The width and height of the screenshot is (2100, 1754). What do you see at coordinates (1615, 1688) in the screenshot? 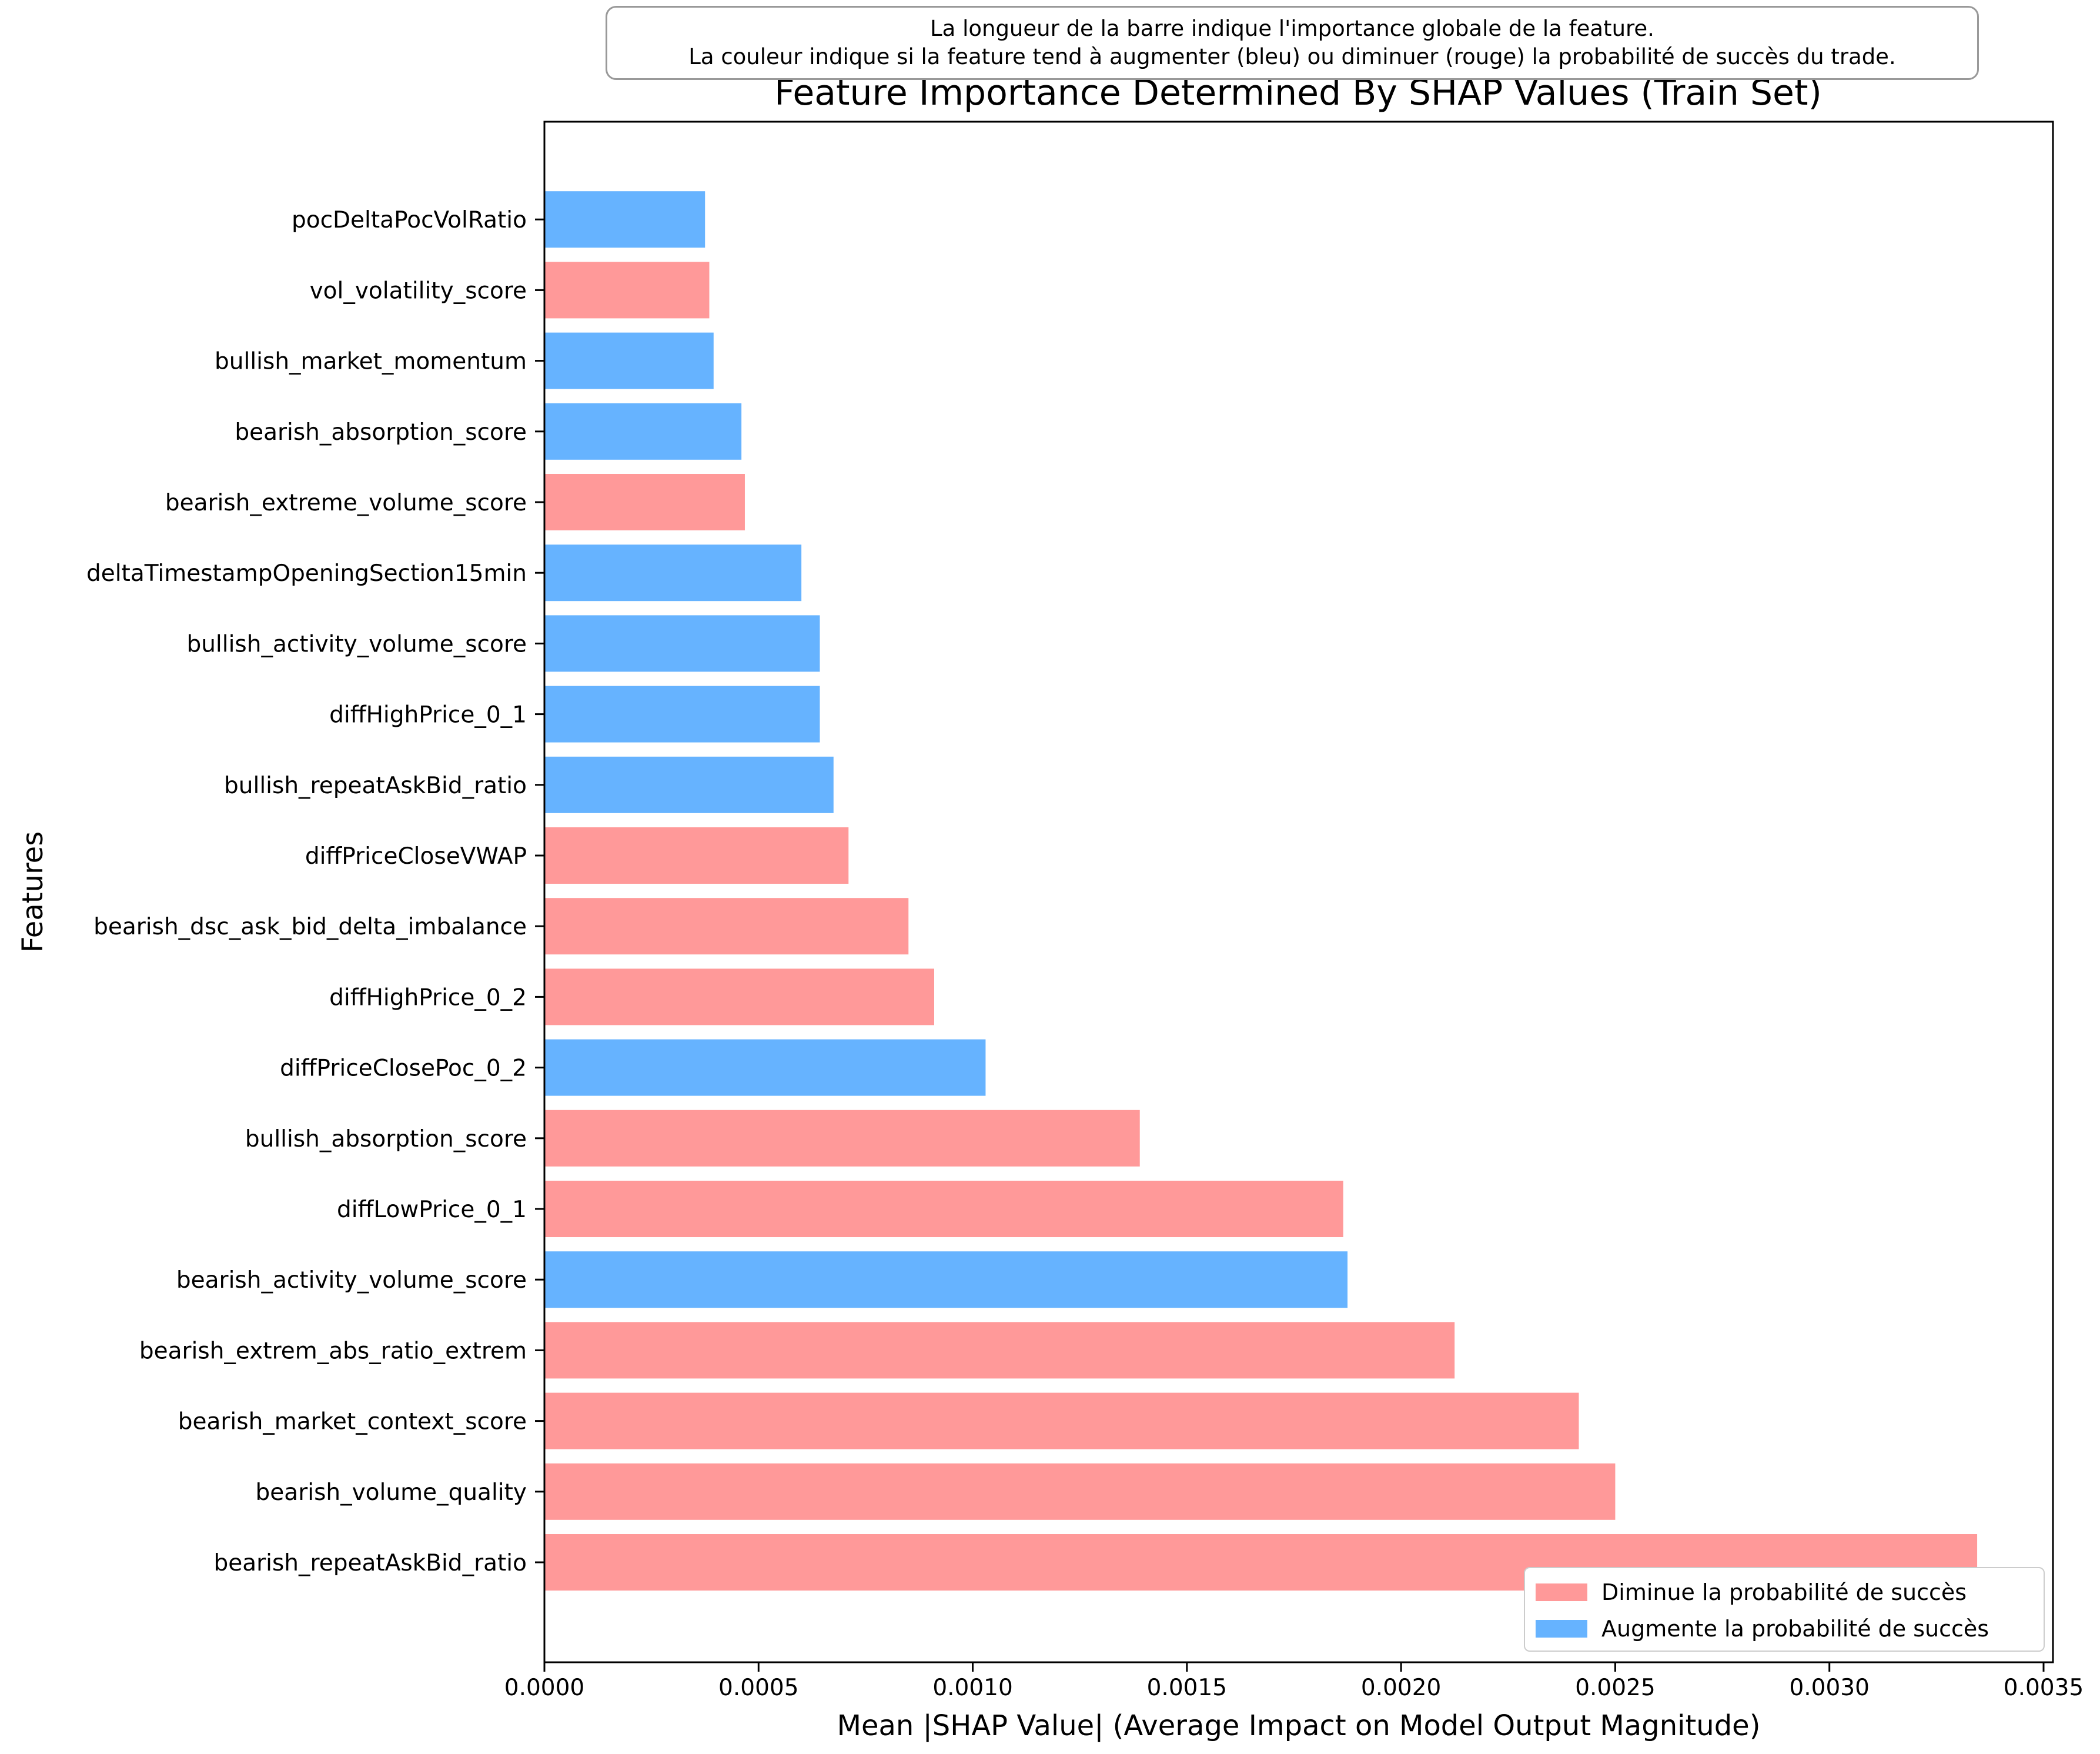
I see `x-tick-label: 0.0025` at bounding box center [1615, 1688].